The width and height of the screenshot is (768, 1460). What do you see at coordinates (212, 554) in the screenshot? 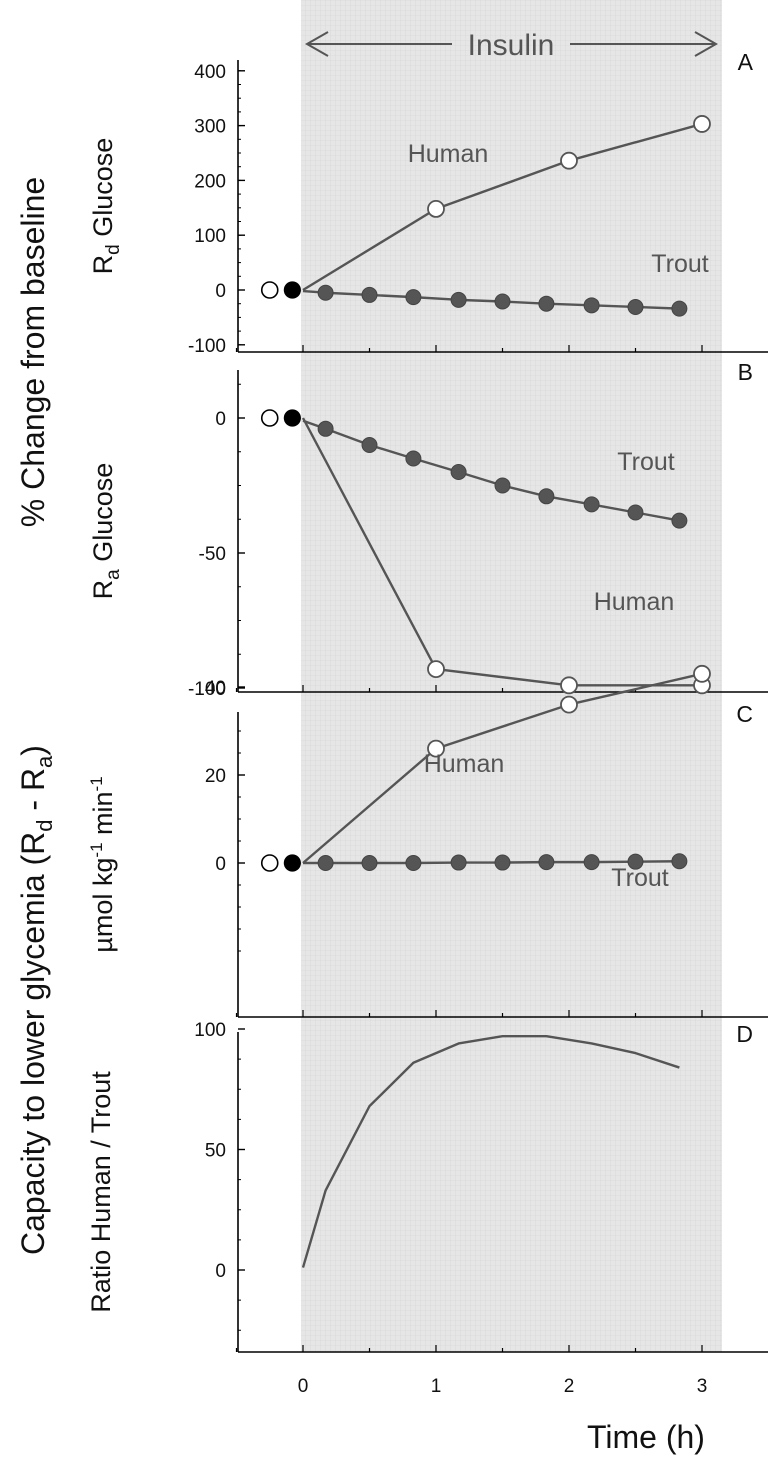
I see `y-tick-label: -50` at bounding box center [212, 554].